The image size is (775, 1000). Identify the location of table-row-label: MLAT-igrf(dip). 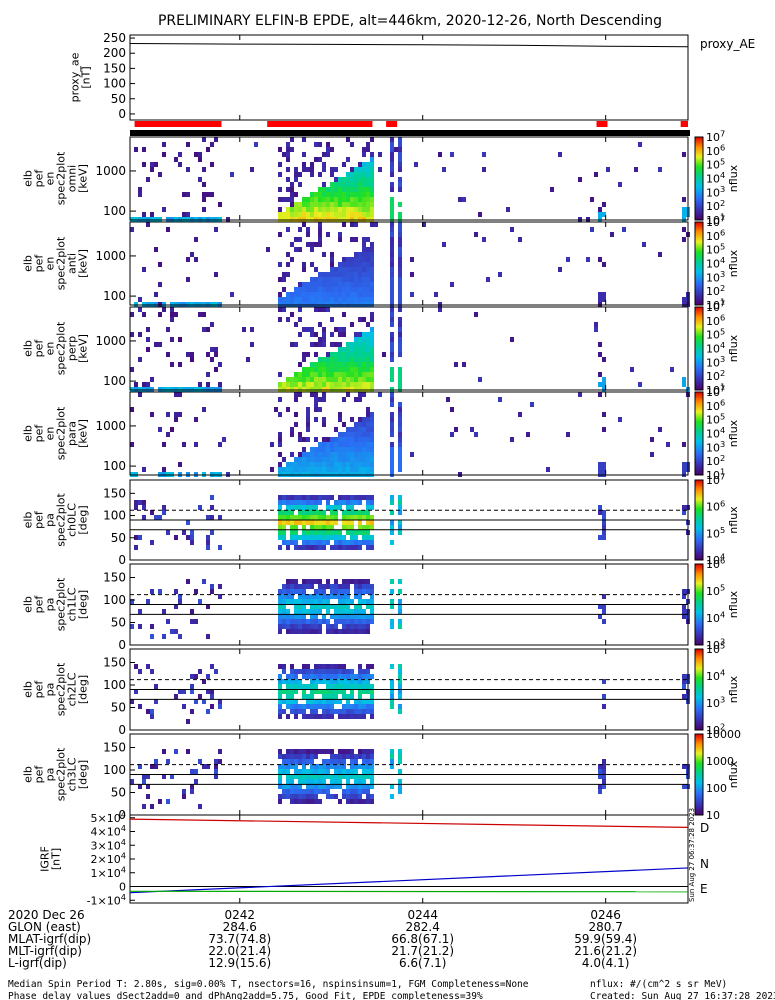
(49, 939).